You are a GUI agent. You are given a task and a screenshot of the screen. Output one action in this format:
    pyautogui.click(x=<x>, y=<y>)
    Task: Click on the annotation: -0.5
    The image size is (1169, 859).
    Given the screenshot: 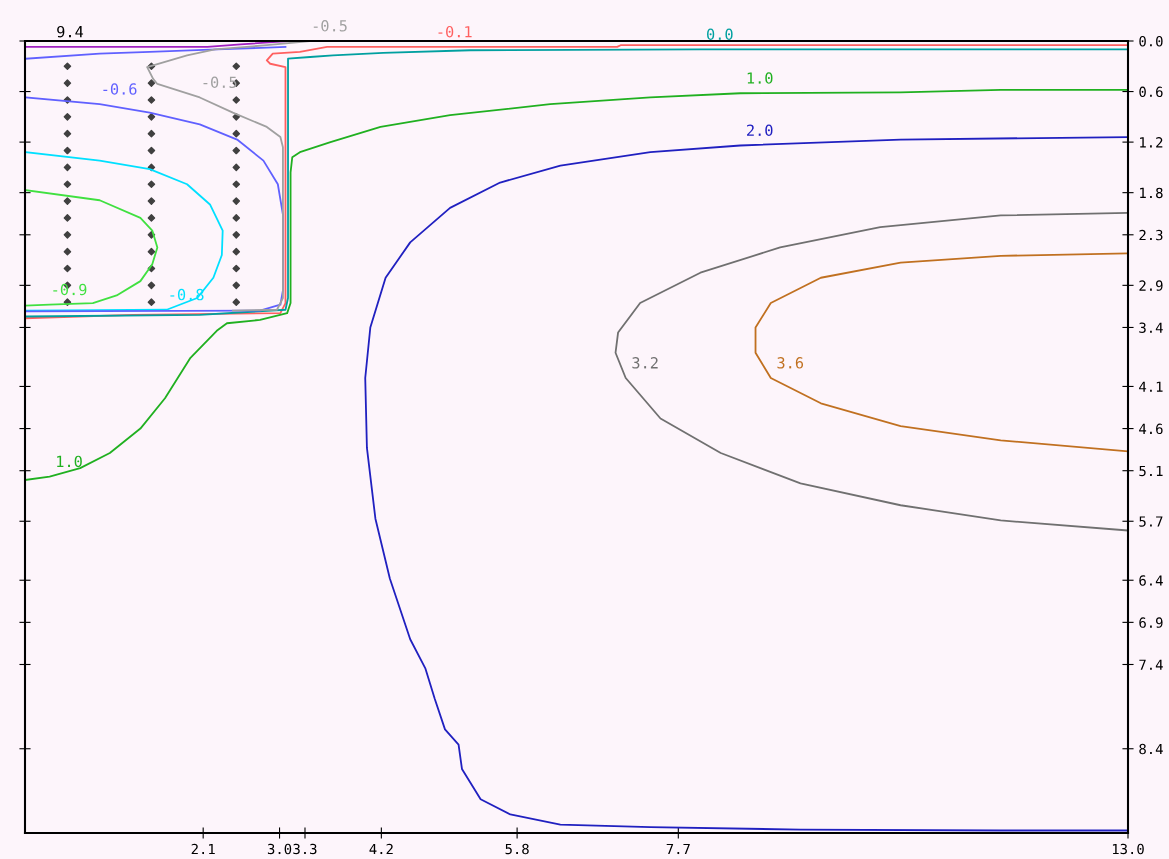 What is the action you would take?
    pyautogui.click(x=330, y=26)
    